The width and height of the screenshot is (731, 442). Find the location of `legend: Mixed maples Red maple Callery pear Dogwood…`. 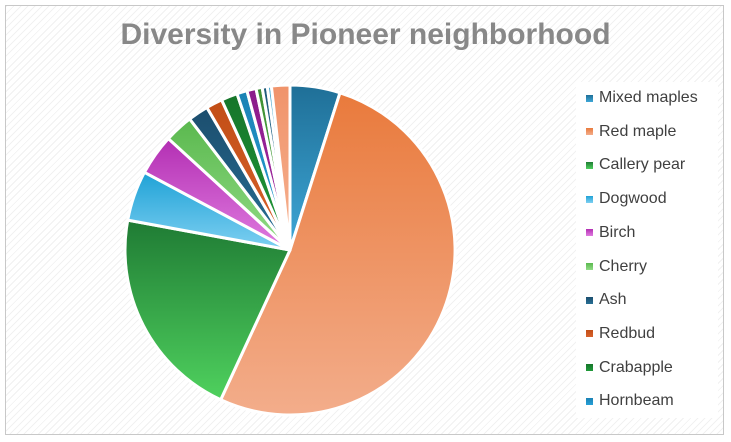

legend: Mixed maples Red maple Callery pear Dogwood… is located at coordinates (647, 250).